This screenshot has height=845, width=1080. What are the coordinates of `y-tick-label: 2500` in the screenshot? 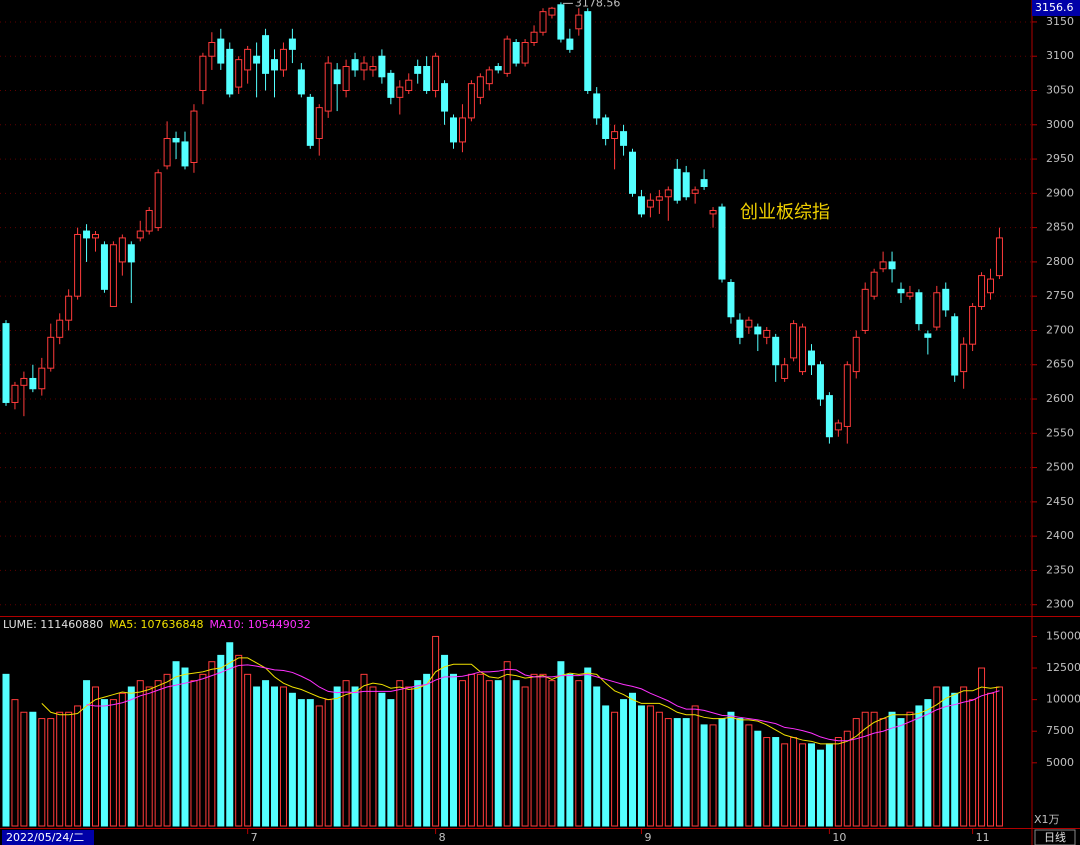 It's located at (1060, 467).